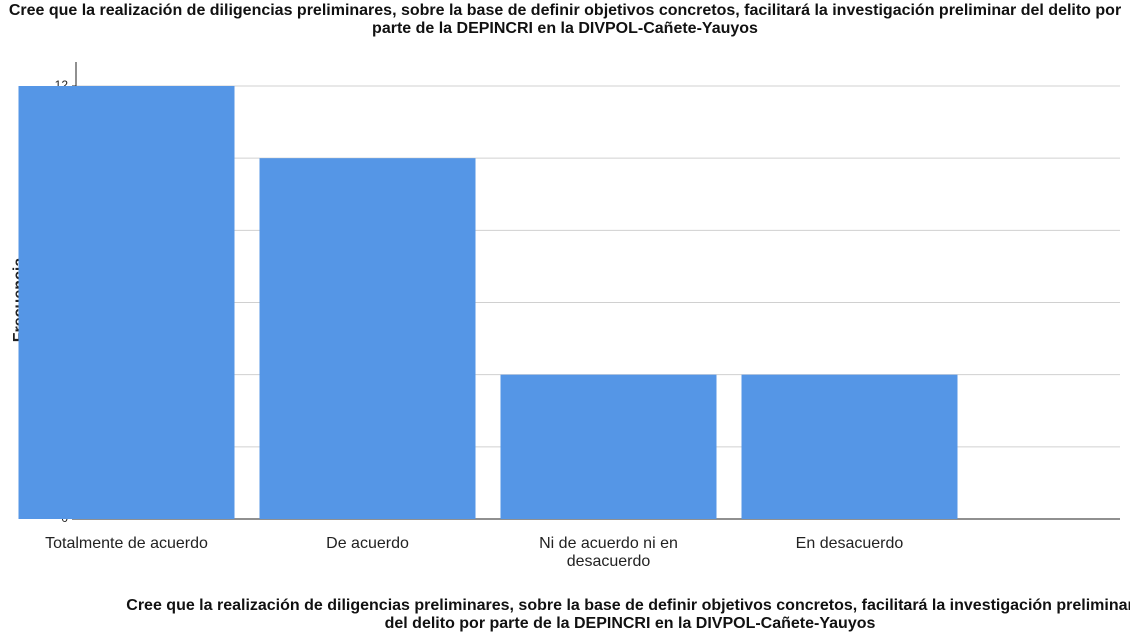 The image size is (1130, 639). I want to click on x-tick-label: Ni de acuerdo ni en desacuerdo, so click(608, 552).